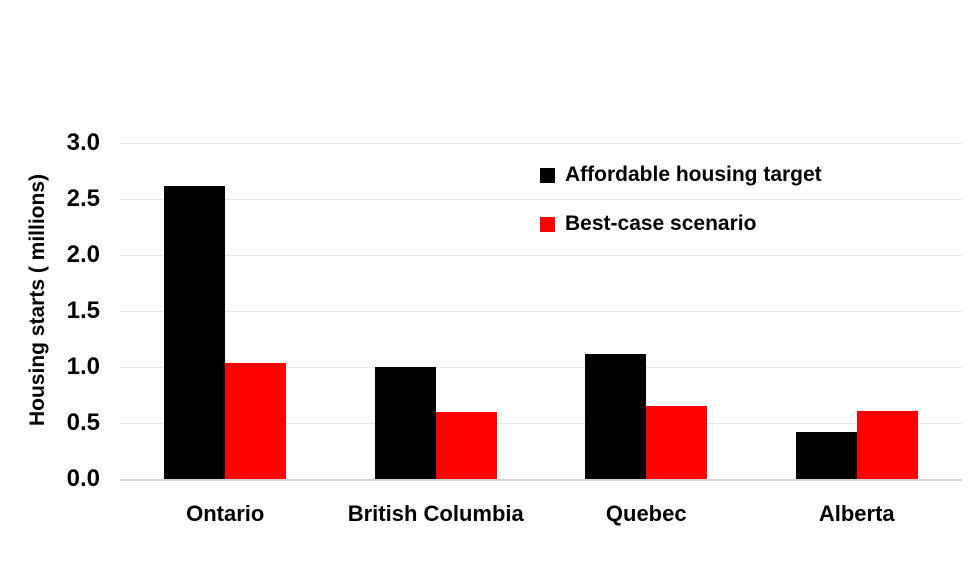 This screenshot has width=980, height=576. I want to click on gridline-3.0, so click(541, 143).